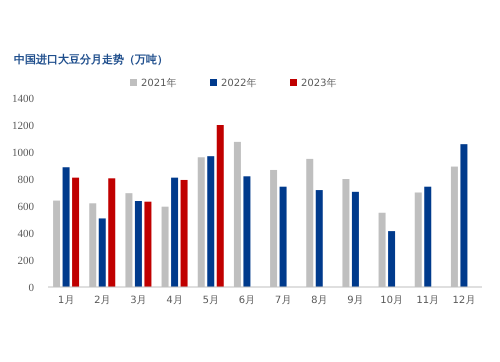 Image resolution: width=500 pixels, height=362 pixels. Describe the element at coordinates (26, 207) in the screenshot. I see `y-tick-label: 600` at that location.